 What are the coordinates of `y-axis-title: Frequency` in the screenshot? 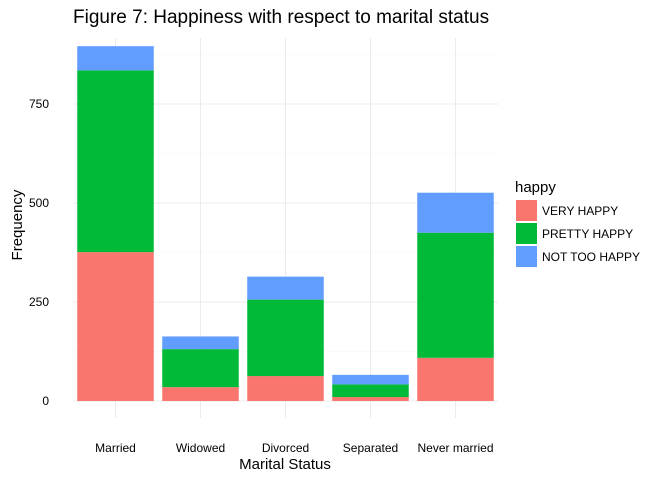 It's located at (17, 224).